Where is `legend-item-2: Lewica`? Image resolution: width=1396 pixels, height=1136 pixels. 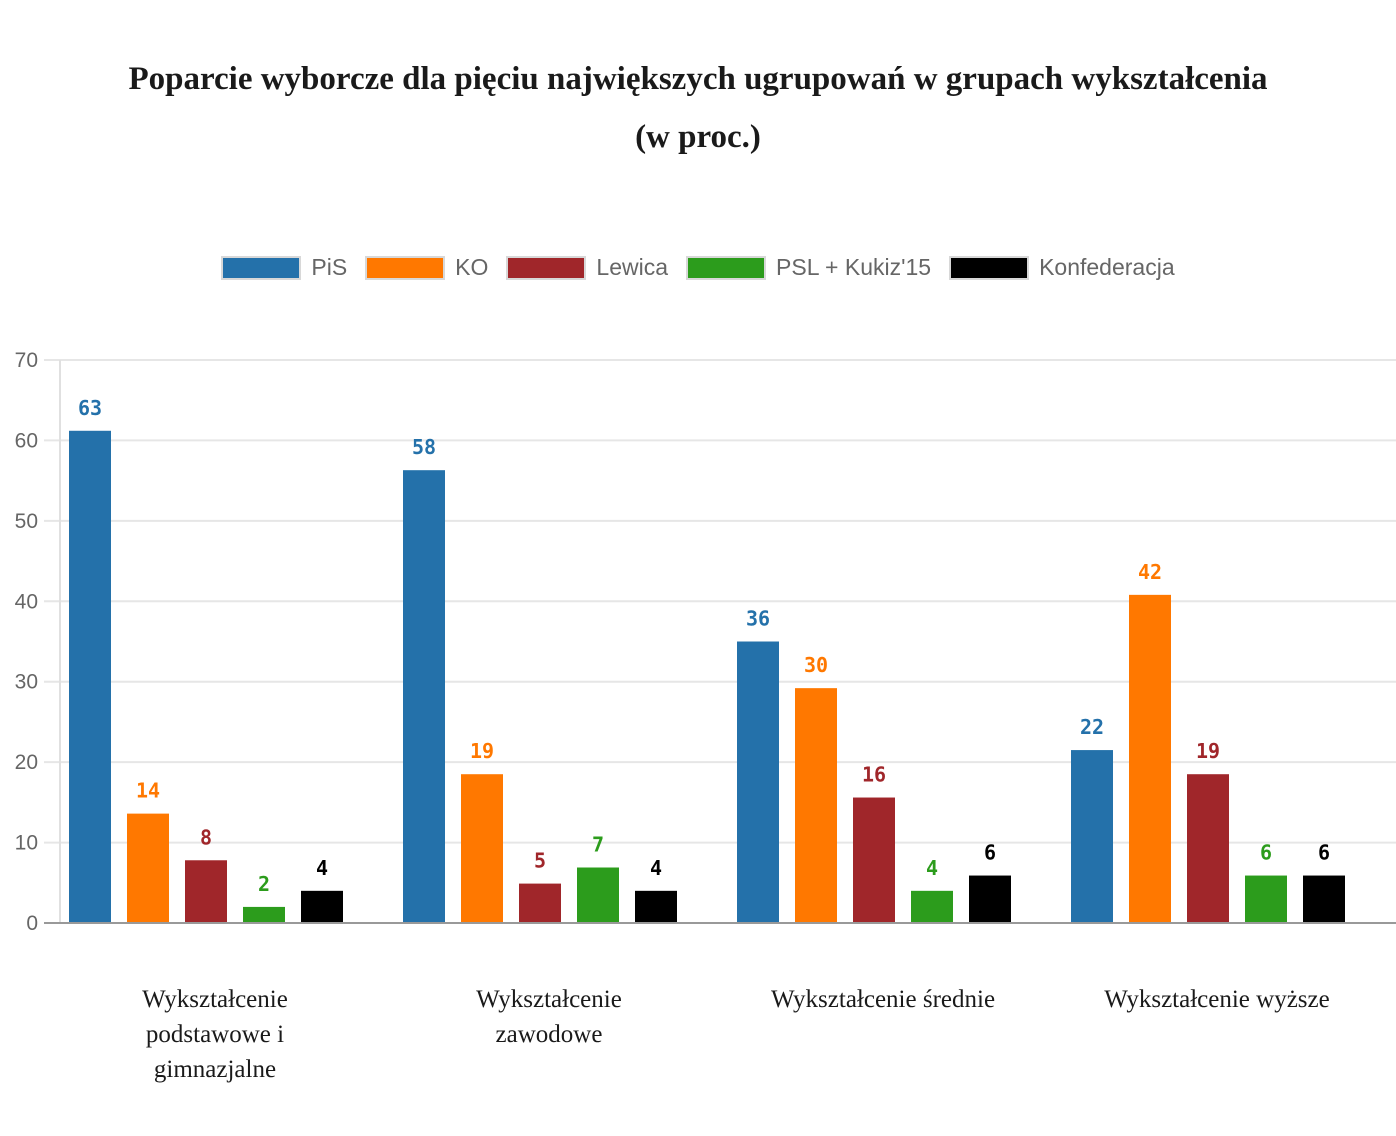
legend-item-2: Lewica is located at coordinates (587, 267).